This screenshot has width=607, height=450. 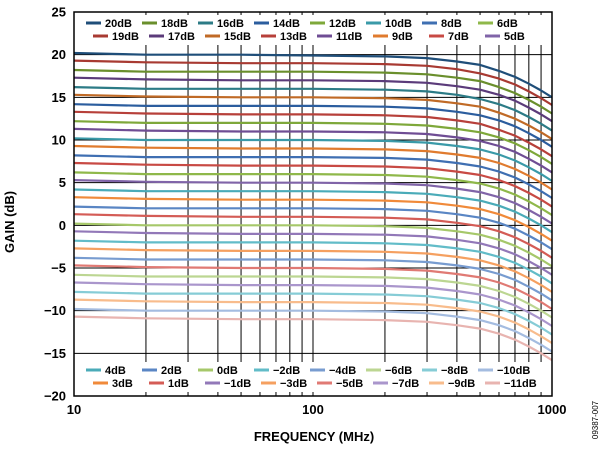 What do you see at coordinates (458, 37) in the screenshot?
I see `legend-label: 7dB` at bounding box center [458, 37].